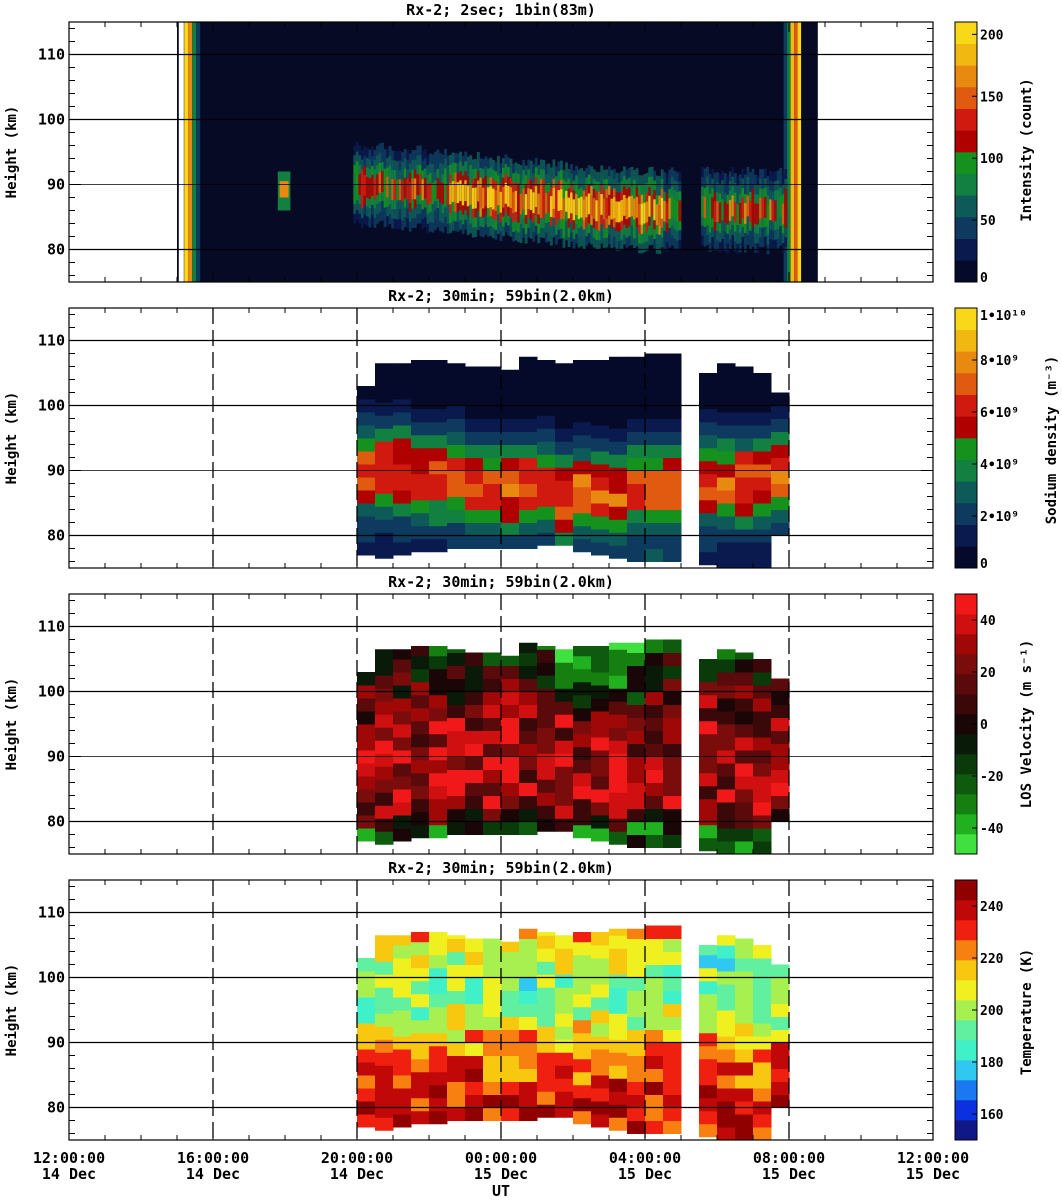 The width and height of the screenshot is (1062, 1200). Describe the element at coordinates (933, 1174) in the screenshot. I see `x-tick-label-date: 15 Dec` at that location.